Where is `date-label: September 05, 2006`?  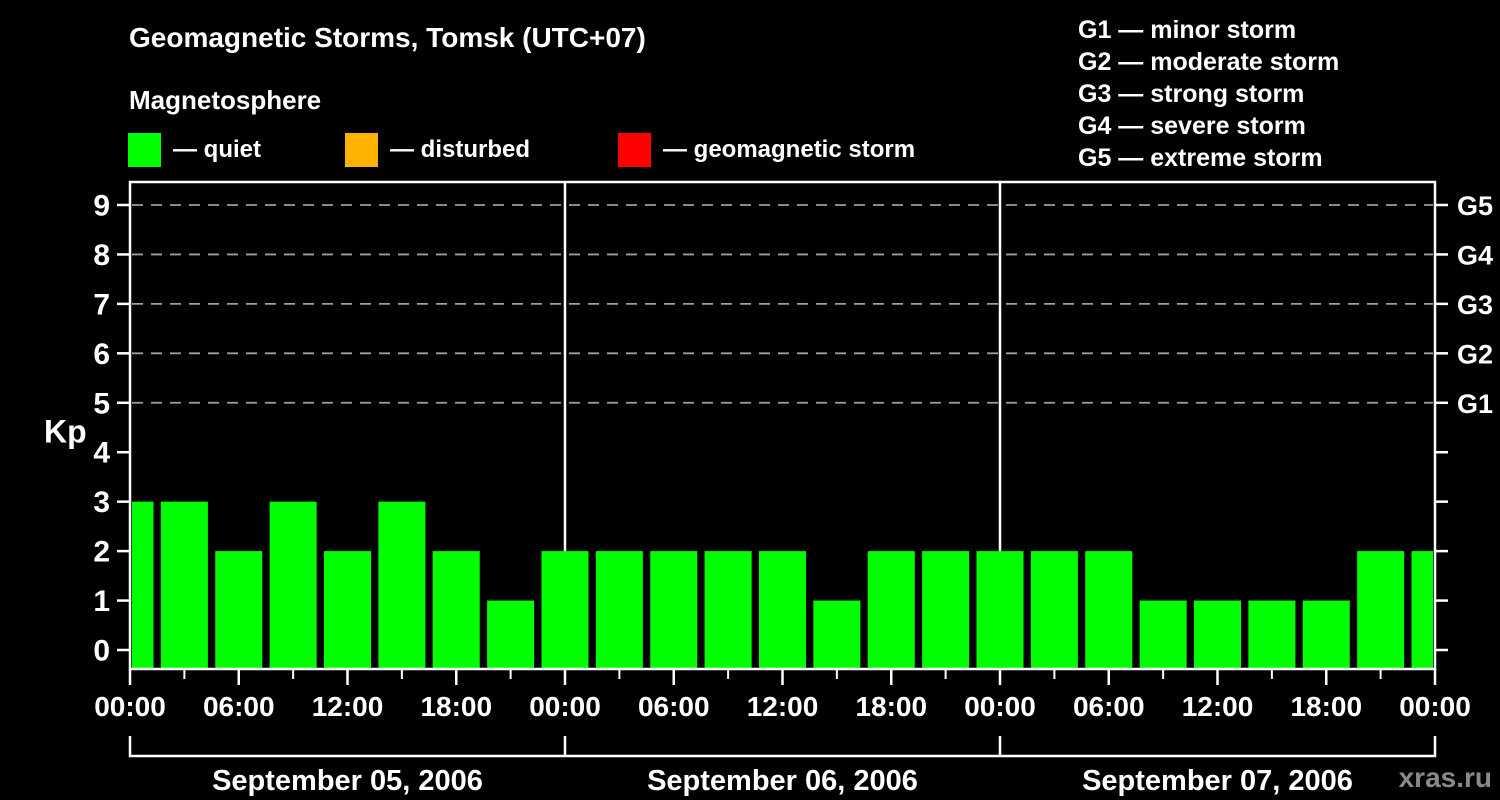 date-label: September 05, 2006 is located at coordinates (347, 781).